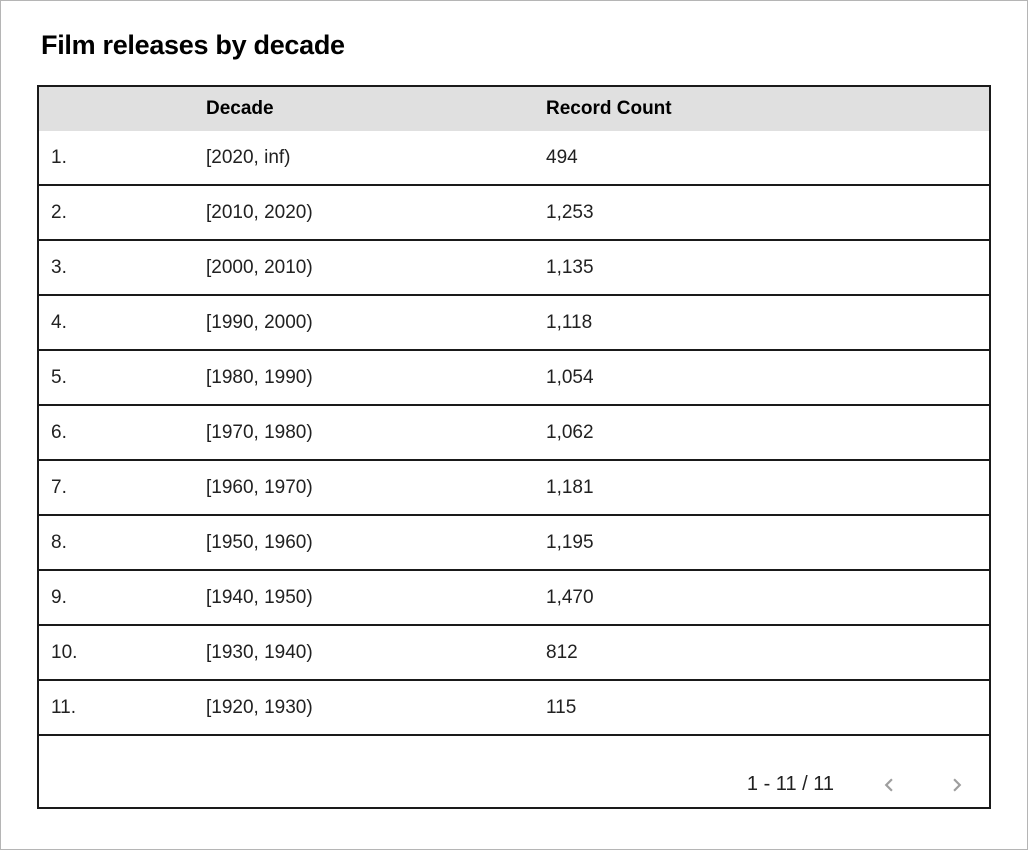 The height and width of the screenshot is (850, 1028). I want to click on row-cell-index: 3., so click(59, 267).